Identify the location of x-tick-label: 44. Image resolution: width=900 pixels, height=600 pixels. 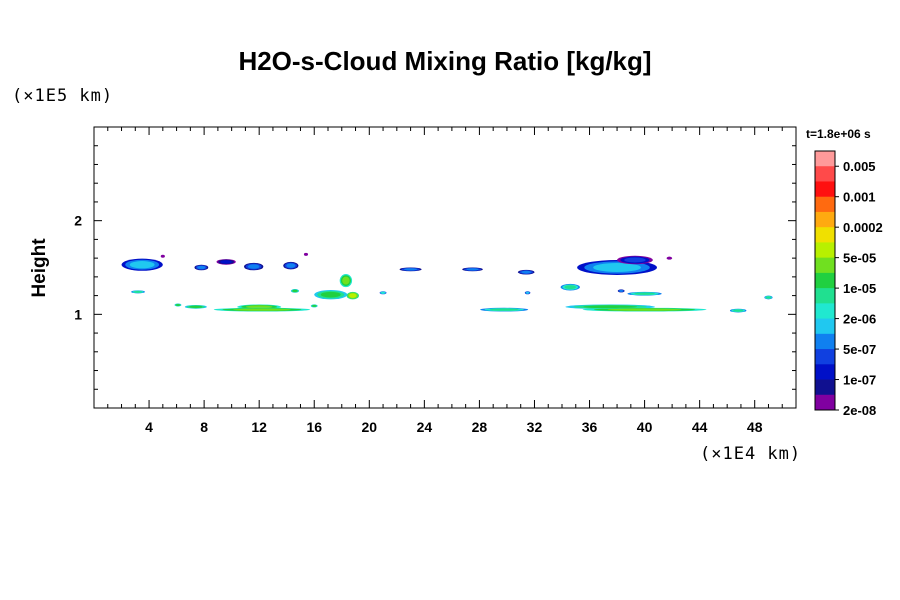
(700, 427).